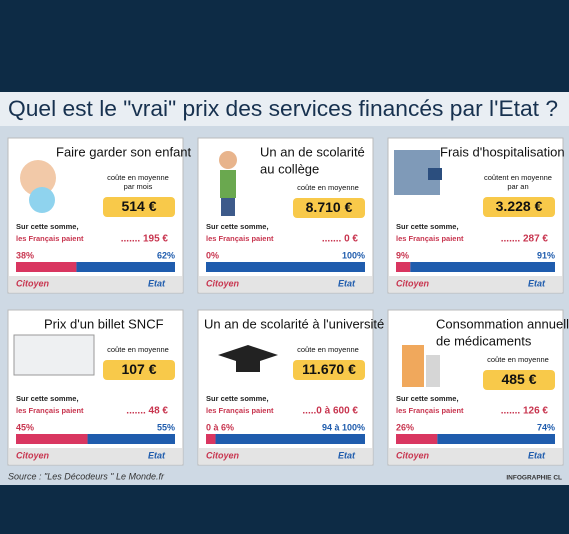  I want to click on card-title: Consommation annuelle, so click(502, 323).